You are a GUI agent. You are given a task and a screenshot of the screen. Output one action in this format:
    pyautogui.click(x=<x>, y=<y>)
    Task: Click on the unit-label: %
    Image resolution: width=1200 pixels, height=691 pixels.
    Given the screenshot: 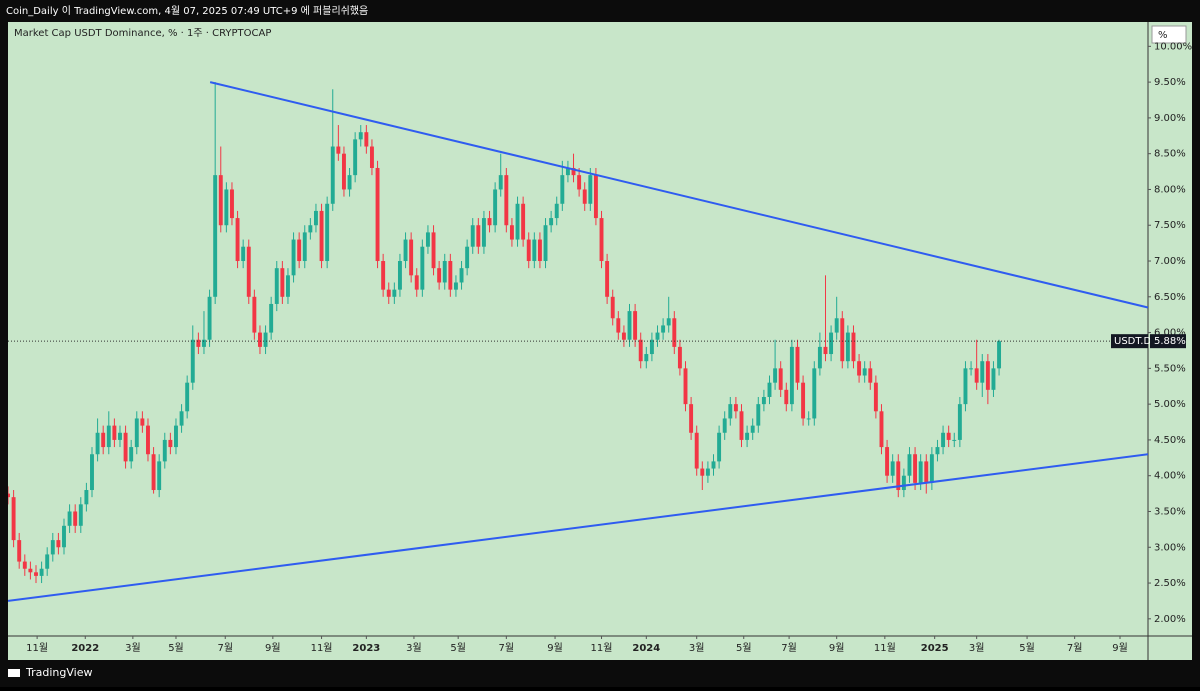 What is the action you would take?
    pyautogui.click(x=1163, y=35)
    